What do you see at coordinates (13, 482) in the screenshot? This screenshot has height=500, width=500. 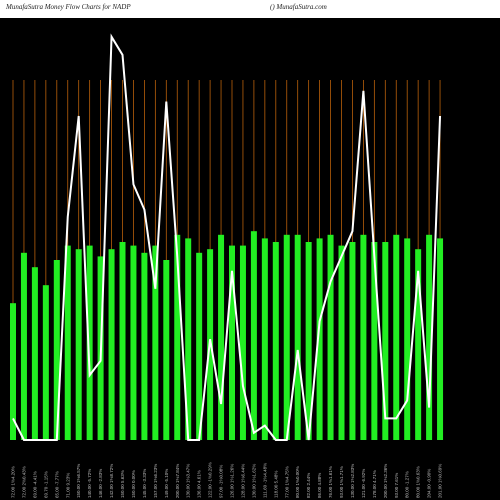 I see `x-tick-label: 72.00 1%4.20%` at bounding box center [13, 482].